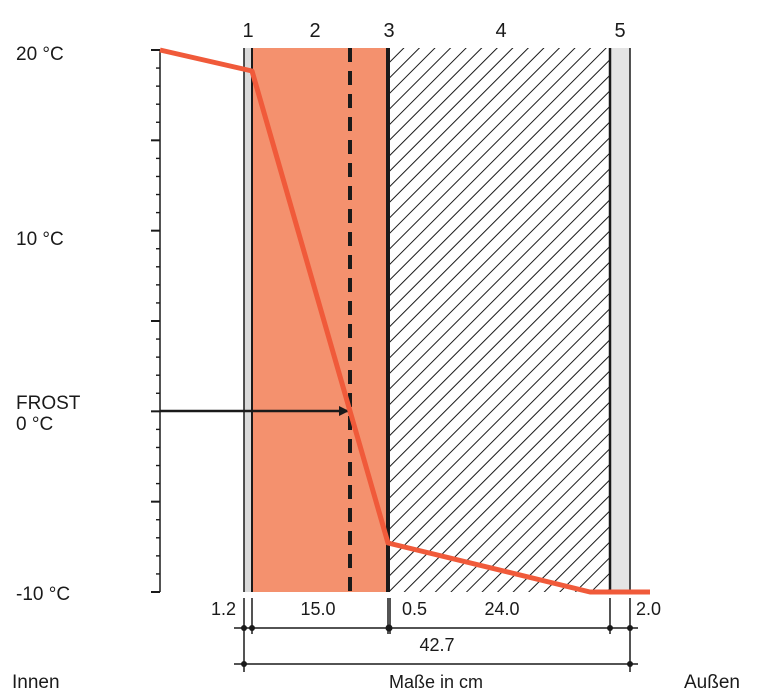  I want to click on frost-label: FROST, so click(48, 403).